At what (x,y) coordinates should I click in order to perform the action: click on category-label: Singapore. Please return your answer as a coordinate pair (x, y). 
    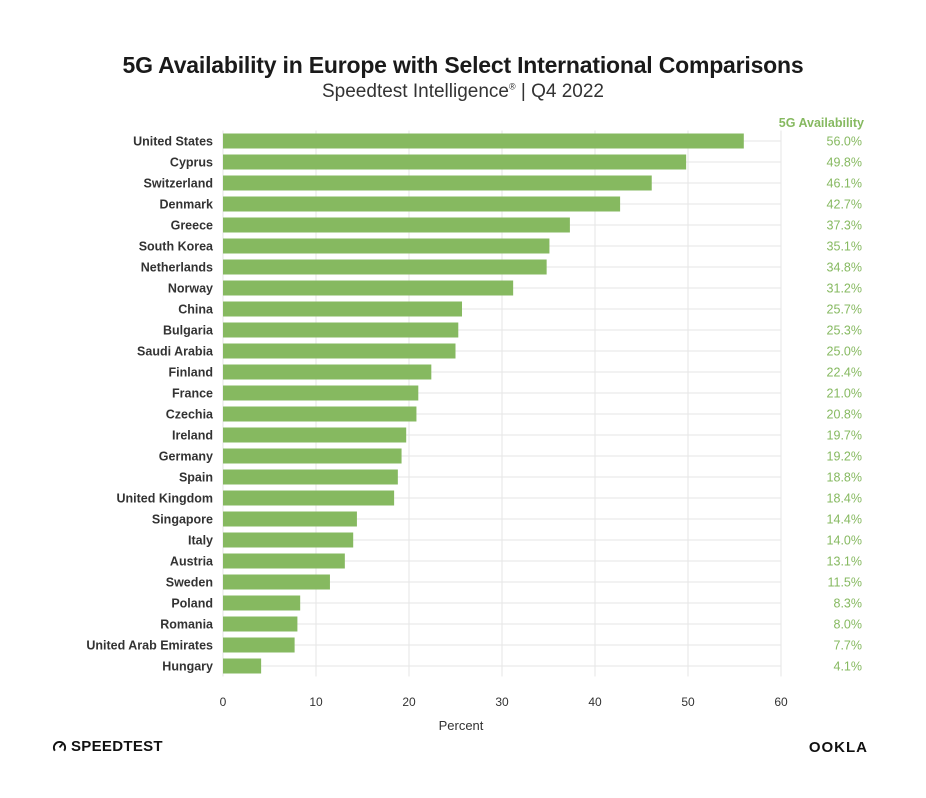
    Looking at the image, I should click on (182, 520).